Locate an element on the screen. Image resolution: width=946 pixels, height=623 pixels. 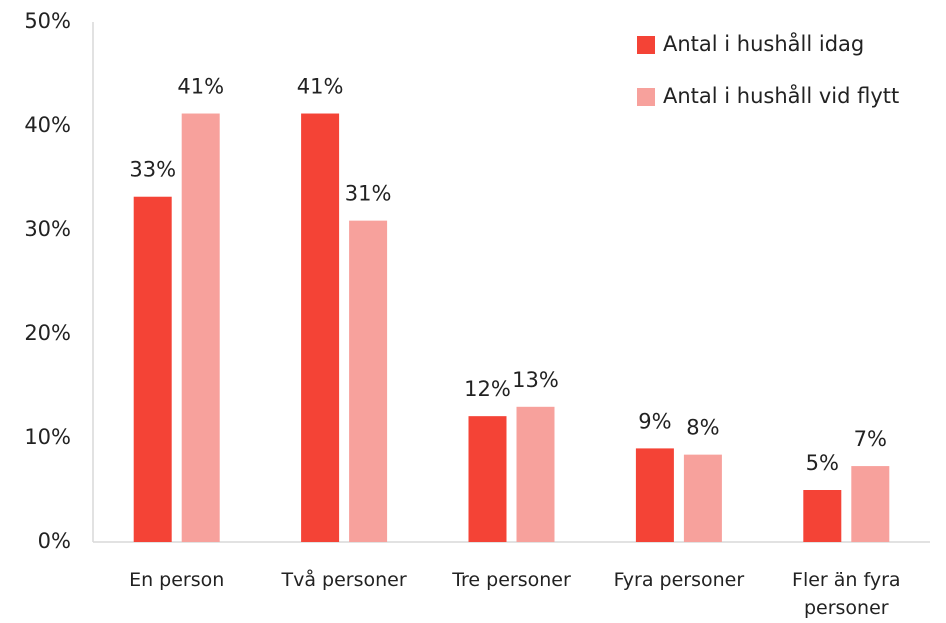
legend-label: Antal i hushåll idag is located at coordinates (763, 43).